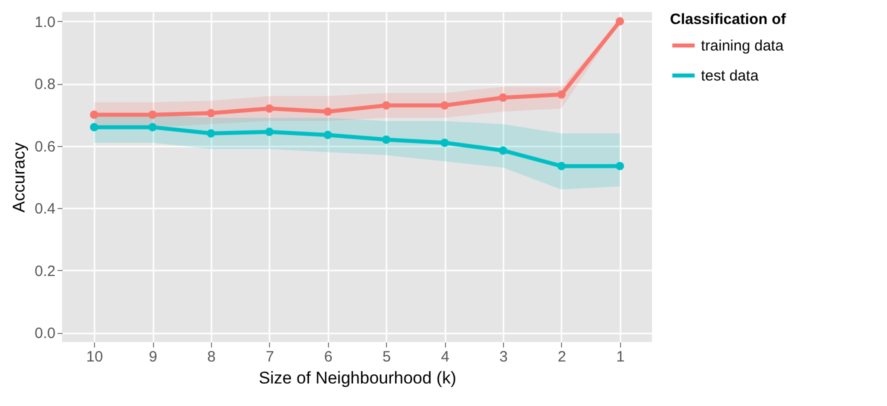  I want to click on y-tick-label: 0.6, so click(45, 147).